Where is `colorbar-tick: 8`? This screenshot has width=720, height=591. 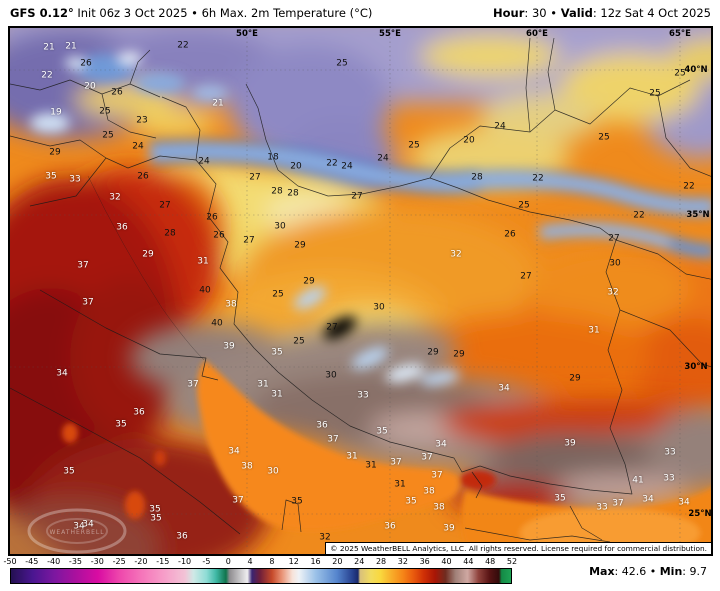
colorbar-tick: 8 is located at coordinates (272, 561).